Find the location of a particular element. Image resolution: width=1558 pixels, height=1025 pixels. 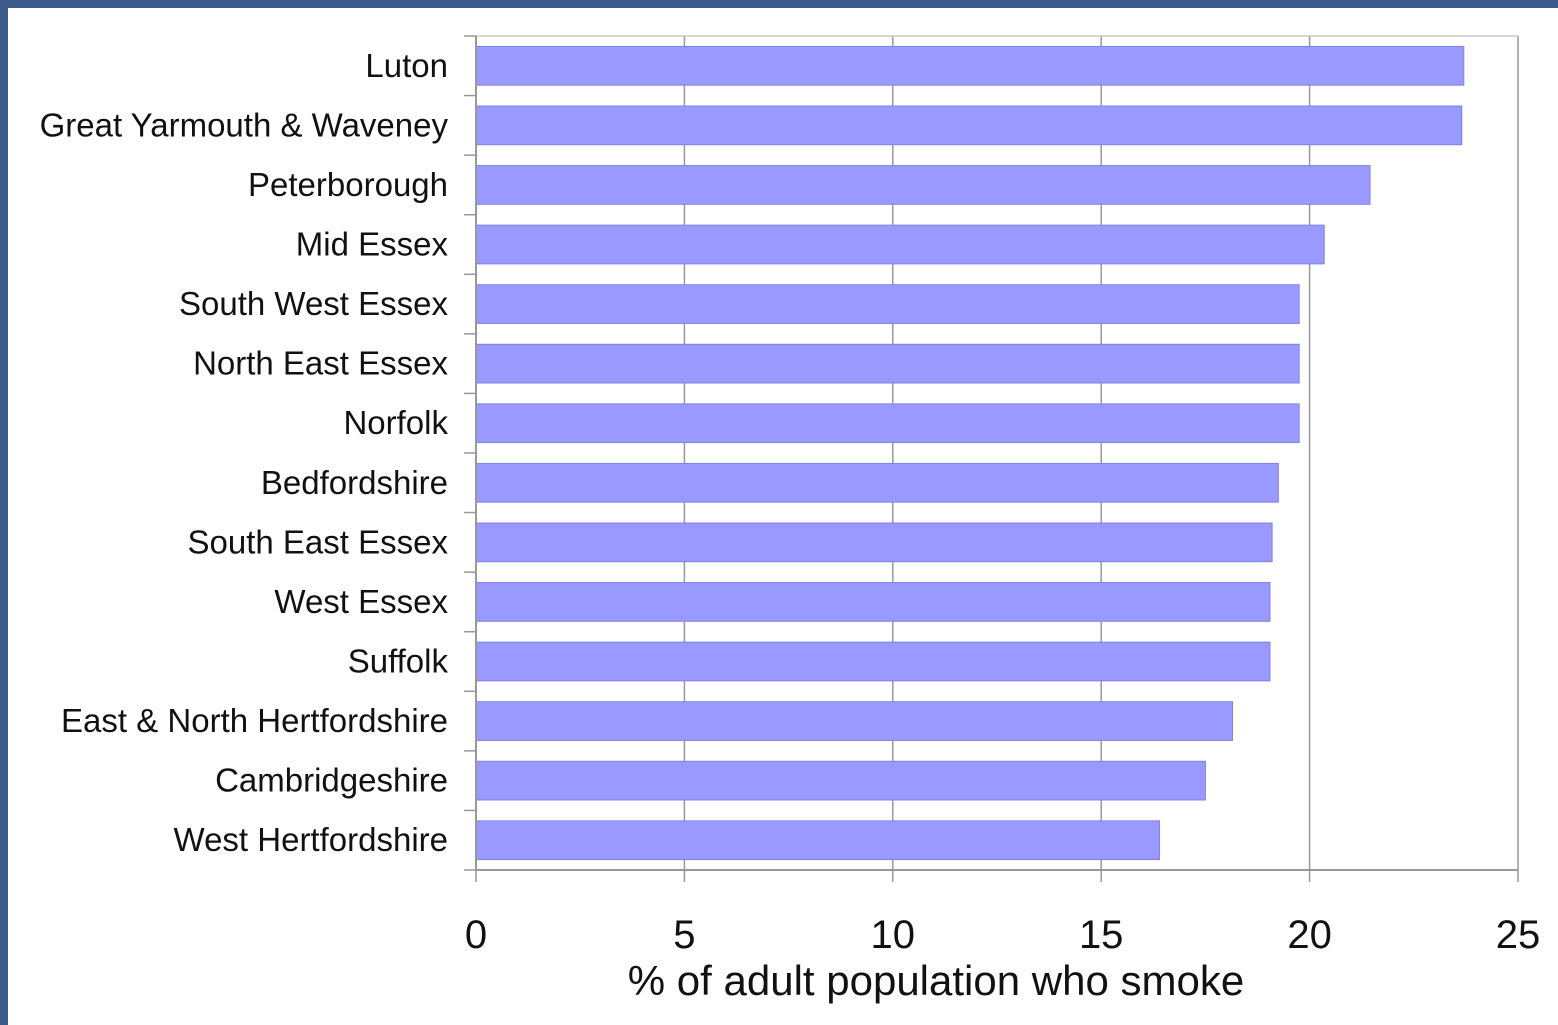

category-label: Mid Essex is located at coordinates (372, 244).